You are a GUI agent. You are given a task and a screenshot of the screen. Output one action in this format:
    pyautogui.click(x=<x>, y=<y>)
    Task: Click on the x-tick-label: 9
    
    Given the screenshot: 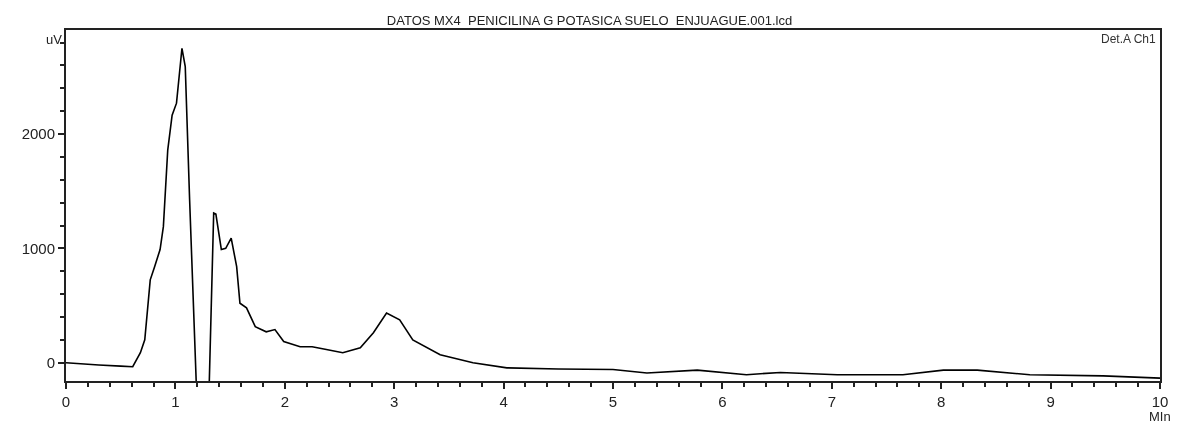 What is the action you would take?
    pyautogui.click(x=1050, y=401)
    